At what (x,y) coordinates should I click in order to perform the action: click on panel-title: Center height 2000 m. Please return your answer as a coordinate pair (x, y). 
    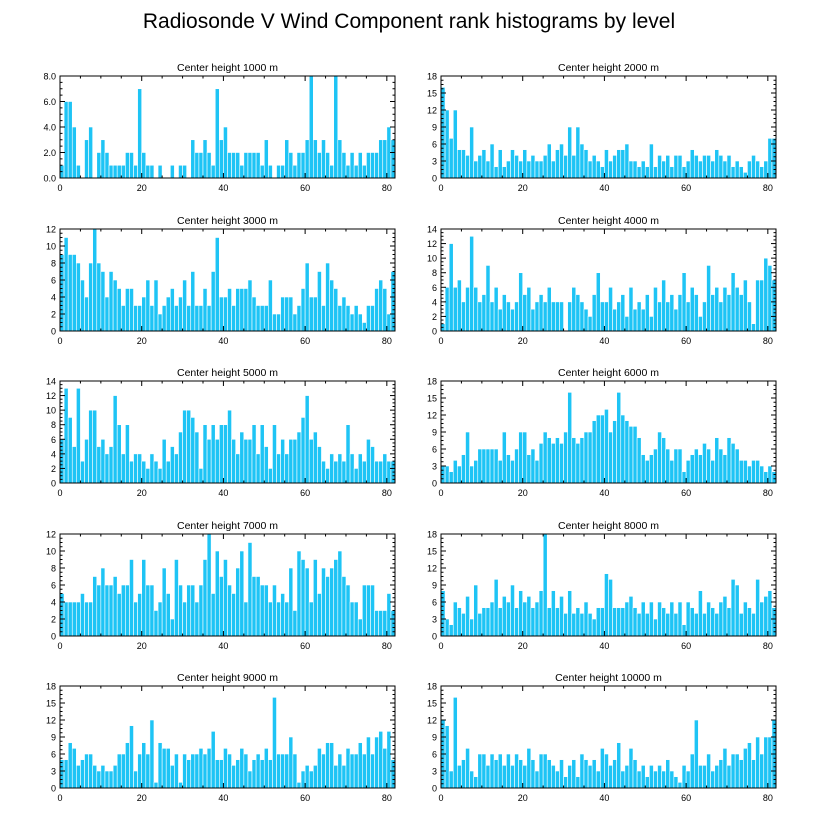
    Looking at the image, I should click on (608, 68).